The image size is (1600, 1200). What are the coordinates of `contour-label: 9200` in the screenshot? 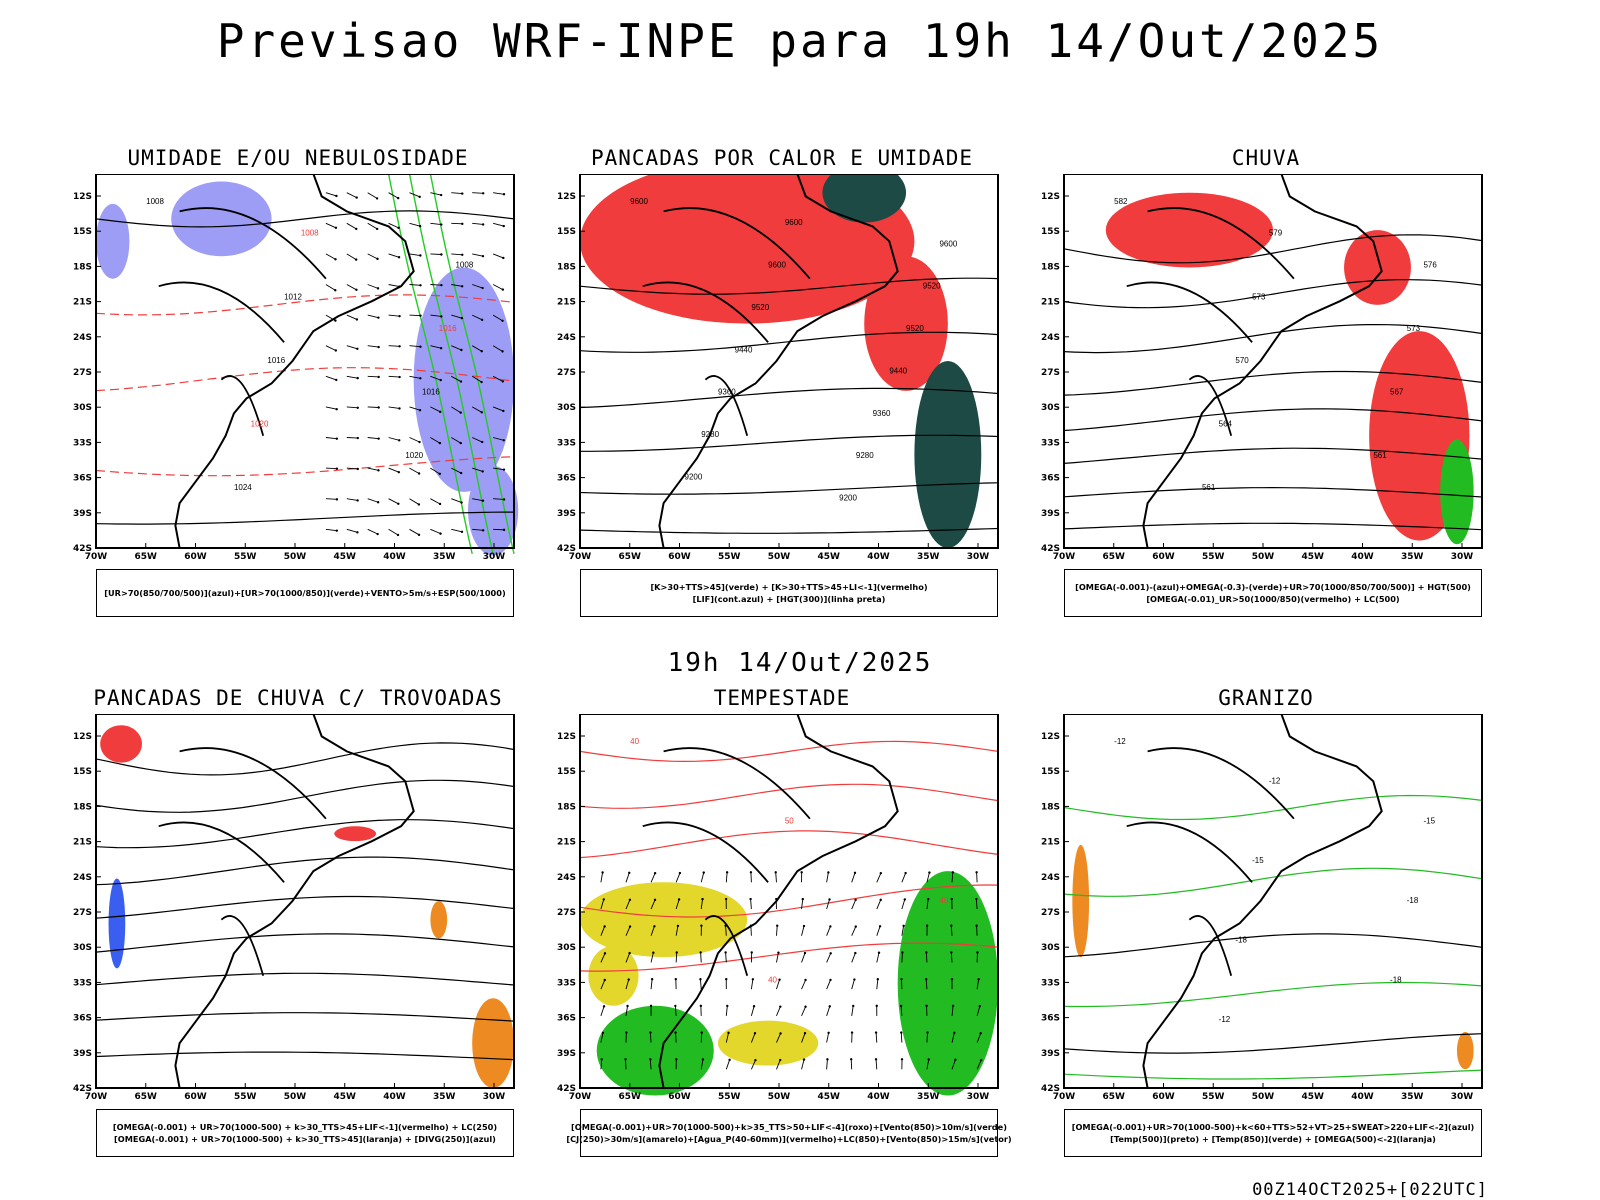 It's located at (694, 476).